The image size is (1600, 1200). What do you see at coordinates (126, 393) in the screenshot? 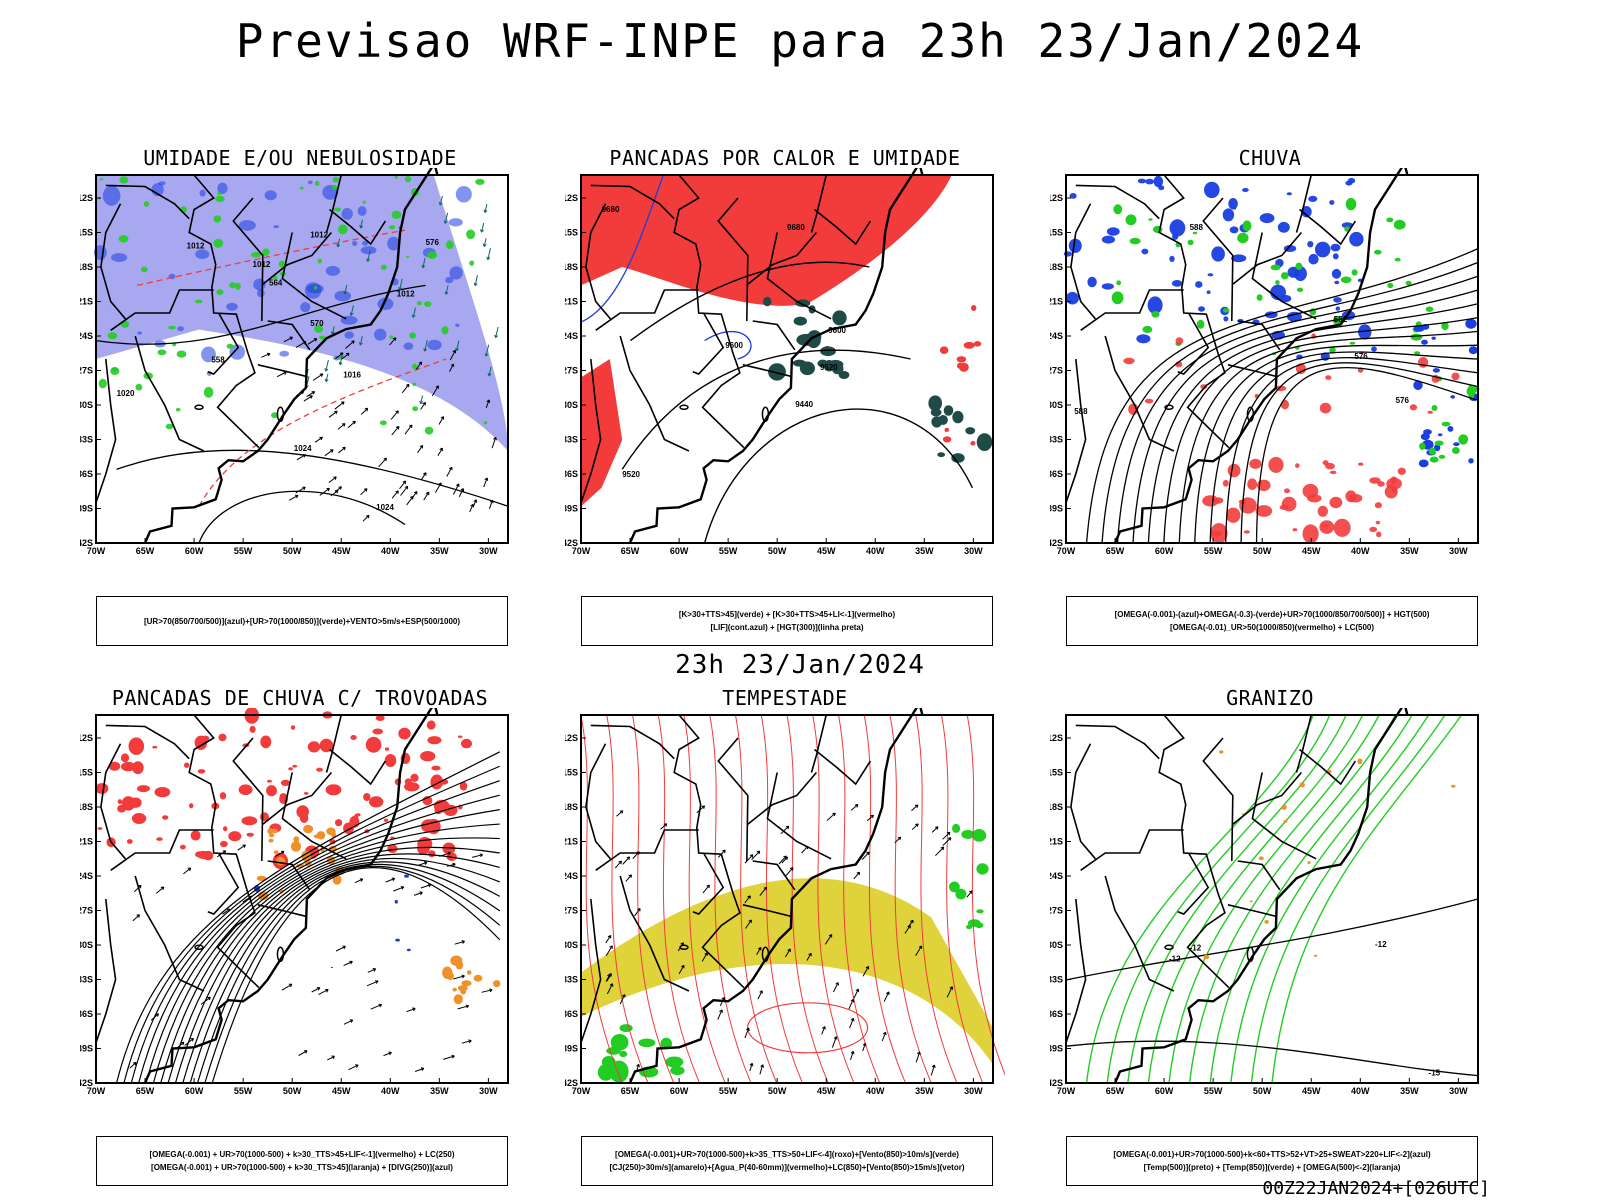
I see `contour-label: 1020` at bounding box center [126, 393].